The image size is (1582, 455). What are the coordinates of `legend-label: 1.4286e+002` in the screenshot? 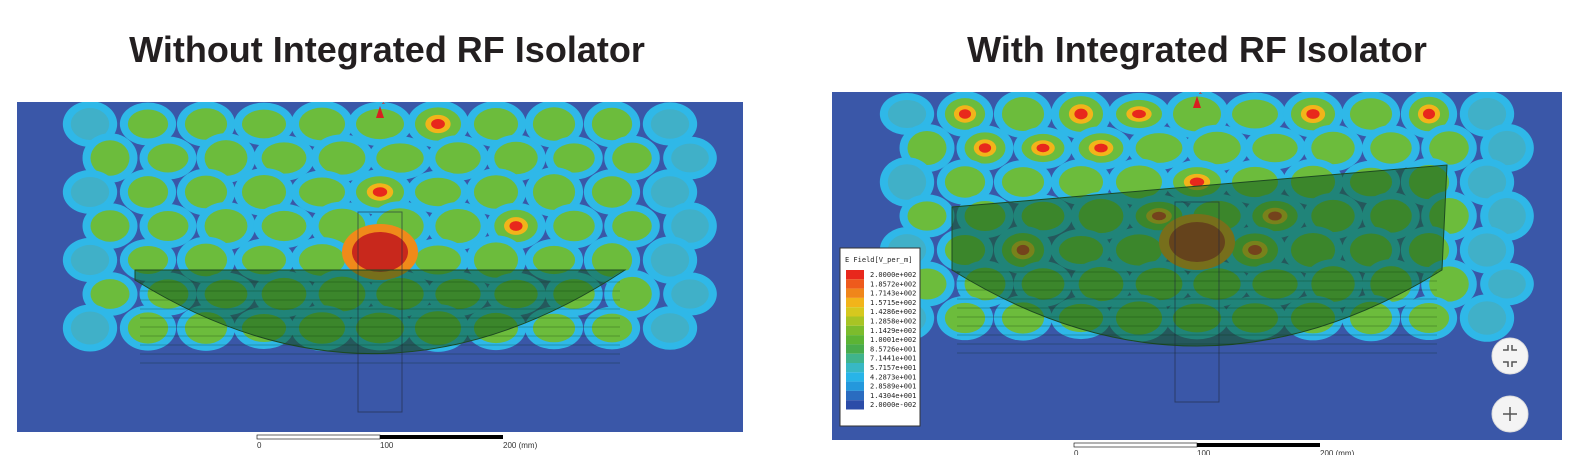 It's located at (893, 312).